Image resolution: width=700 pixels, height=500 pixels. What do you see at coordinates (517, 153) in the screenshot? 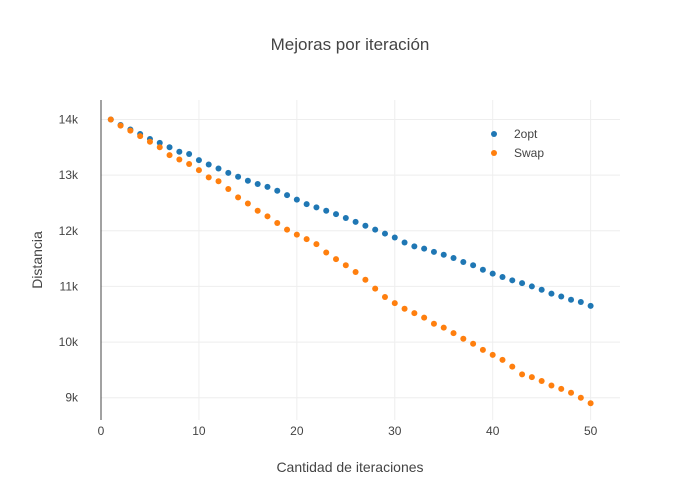
I see `legend-item-swap: Swap` at bounding box center [517, 153].